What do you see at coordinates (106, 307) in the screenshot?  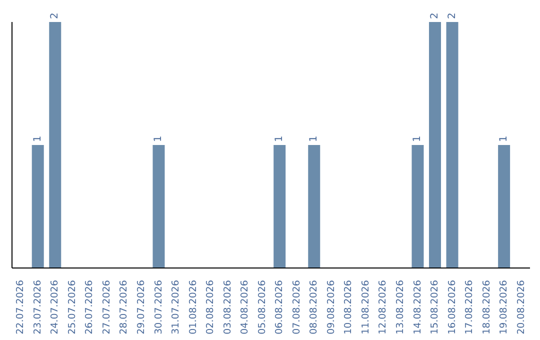 I see `x-tick-label: 27.07.2026` at bounding box center [106, 307].